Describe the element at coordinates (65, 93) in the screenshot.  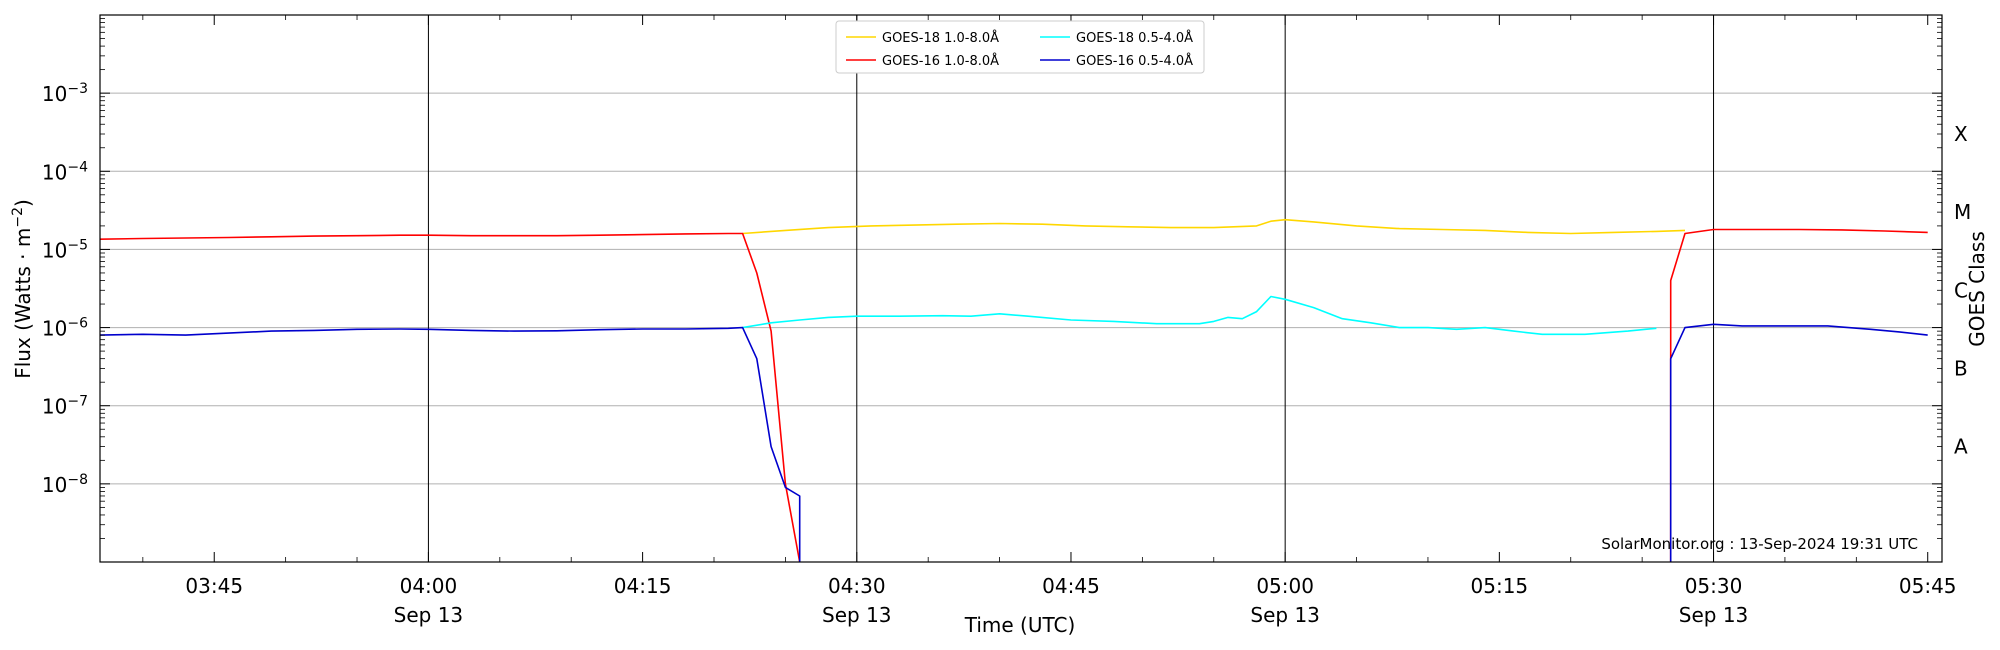
I see `y-tick-label: 10⁻³` at that location.